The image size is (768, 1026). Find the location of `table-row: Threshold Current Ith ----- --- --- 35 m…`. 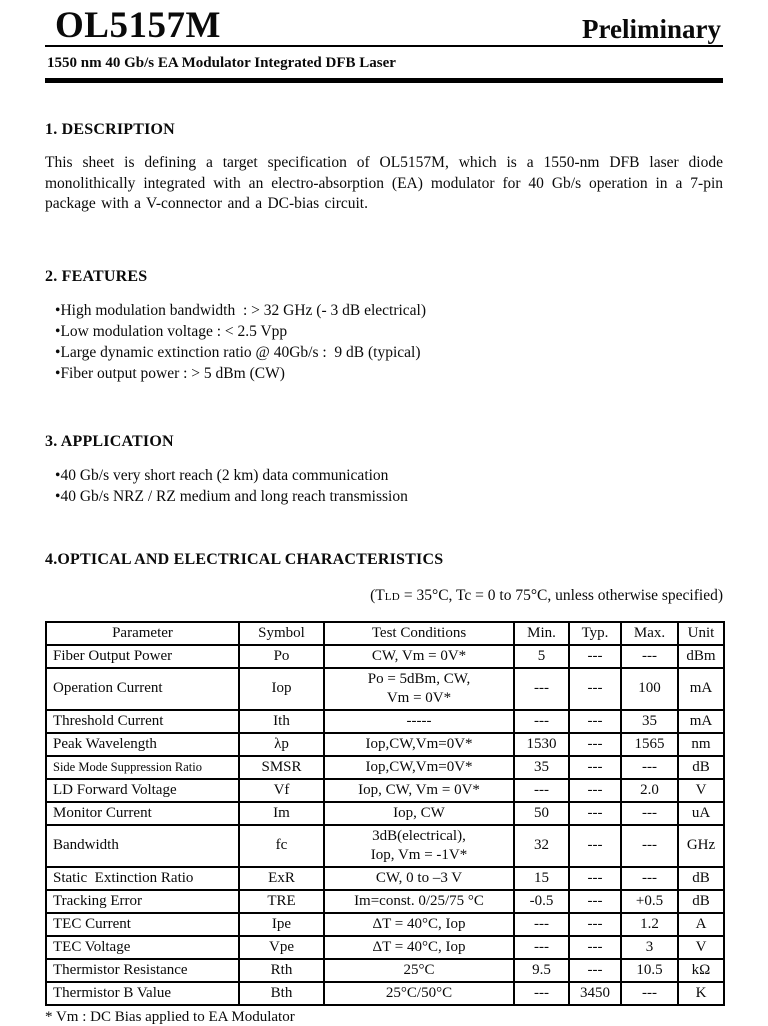

table-row: Threshold Current Ith ----- --- --- 35 m… is located at coordinates (385, 721).